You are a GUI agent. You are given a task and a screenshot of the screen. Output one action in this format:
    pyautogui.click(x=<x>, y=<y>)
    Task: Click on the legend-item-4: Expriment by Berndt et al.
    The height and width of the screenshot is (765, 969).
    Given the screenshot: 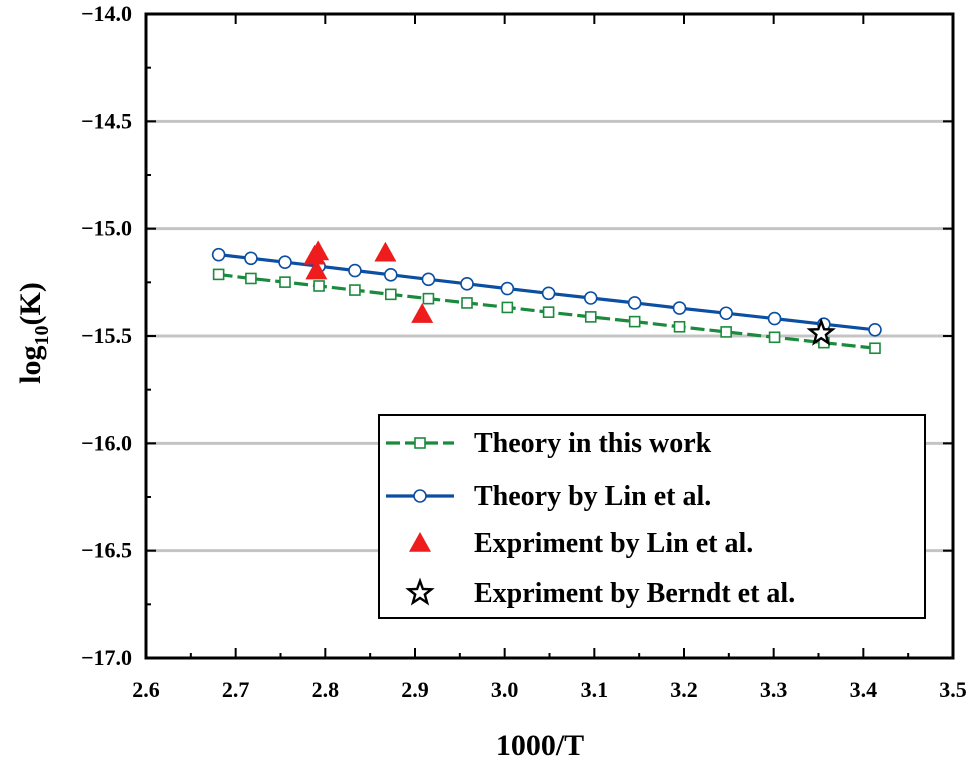 What is the action you would take?
    pyautogui.click(x=600, y=593)
    